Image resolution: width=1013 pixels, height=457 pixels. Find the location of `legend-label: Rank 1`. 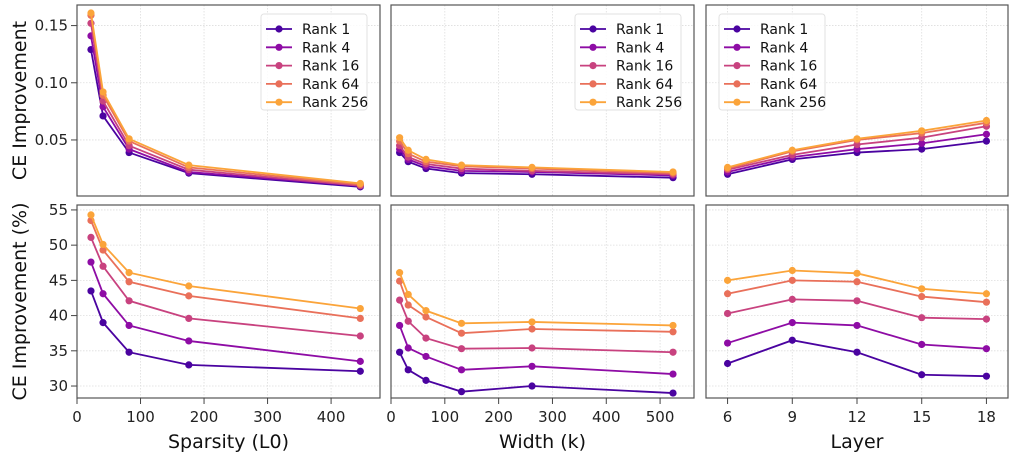

legend-label: Rank 1 is located at coordinates (640, 30).